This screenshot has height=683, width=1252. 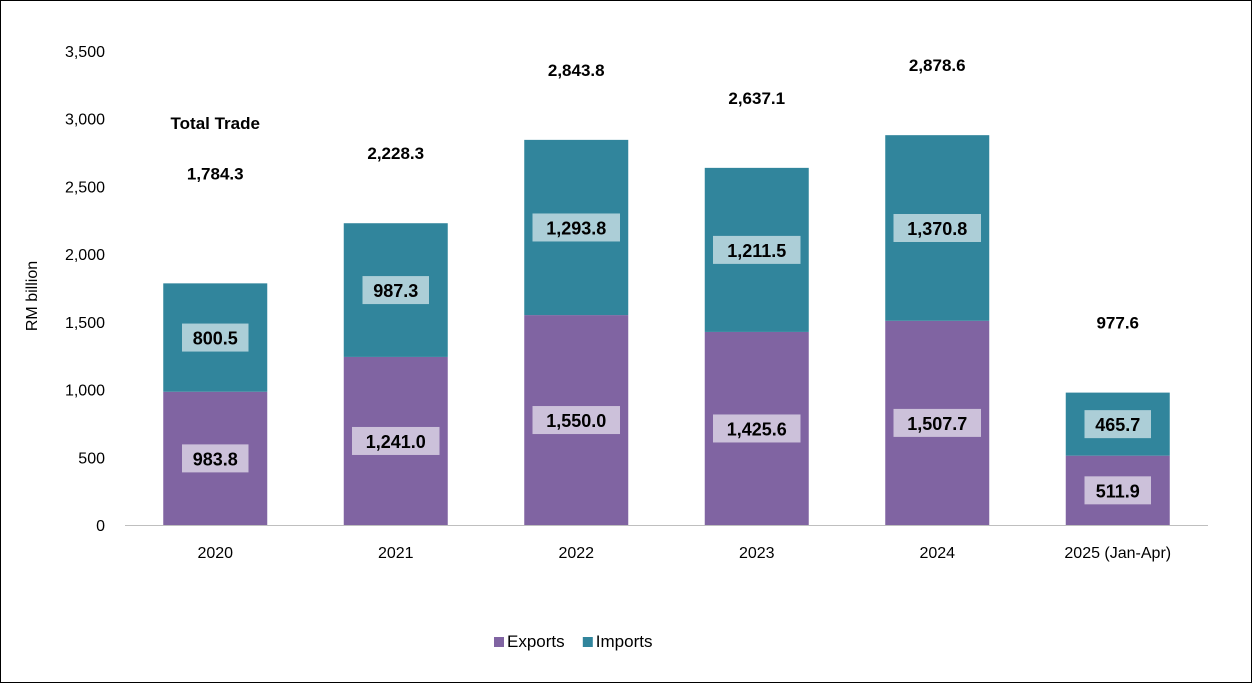 I want to click on y-tick-label: 2,500, so click(x=85, y=187).